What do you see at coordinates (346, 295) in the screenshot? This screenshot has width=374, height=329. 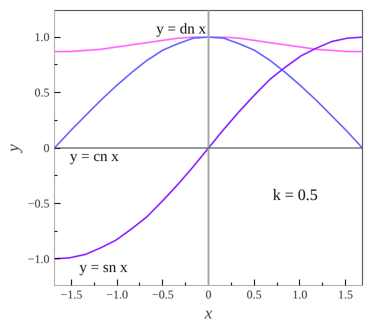 I see `x-tick-label: 1.5` at bounding box center [346, 295].